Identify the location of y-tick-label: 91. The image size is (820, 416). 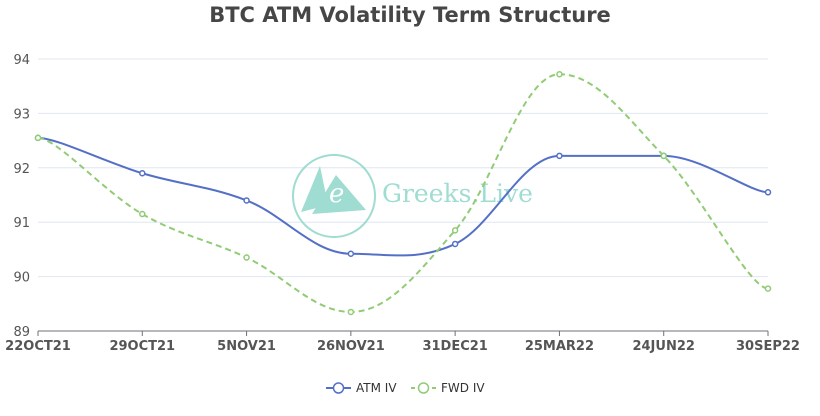
(21, 223).